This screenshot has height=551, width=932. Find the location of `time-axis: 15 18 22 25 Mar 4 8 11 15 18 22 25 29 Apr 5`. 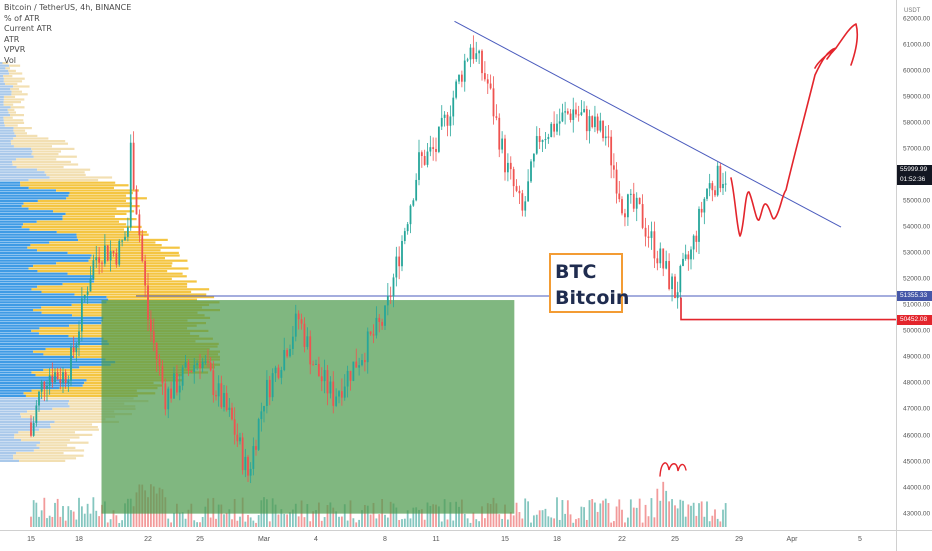

time-axis: 15 18 22 25 Mar 4 8 11 15 18 22 25 29 Apr 5 is located at coordinates (448, 540).